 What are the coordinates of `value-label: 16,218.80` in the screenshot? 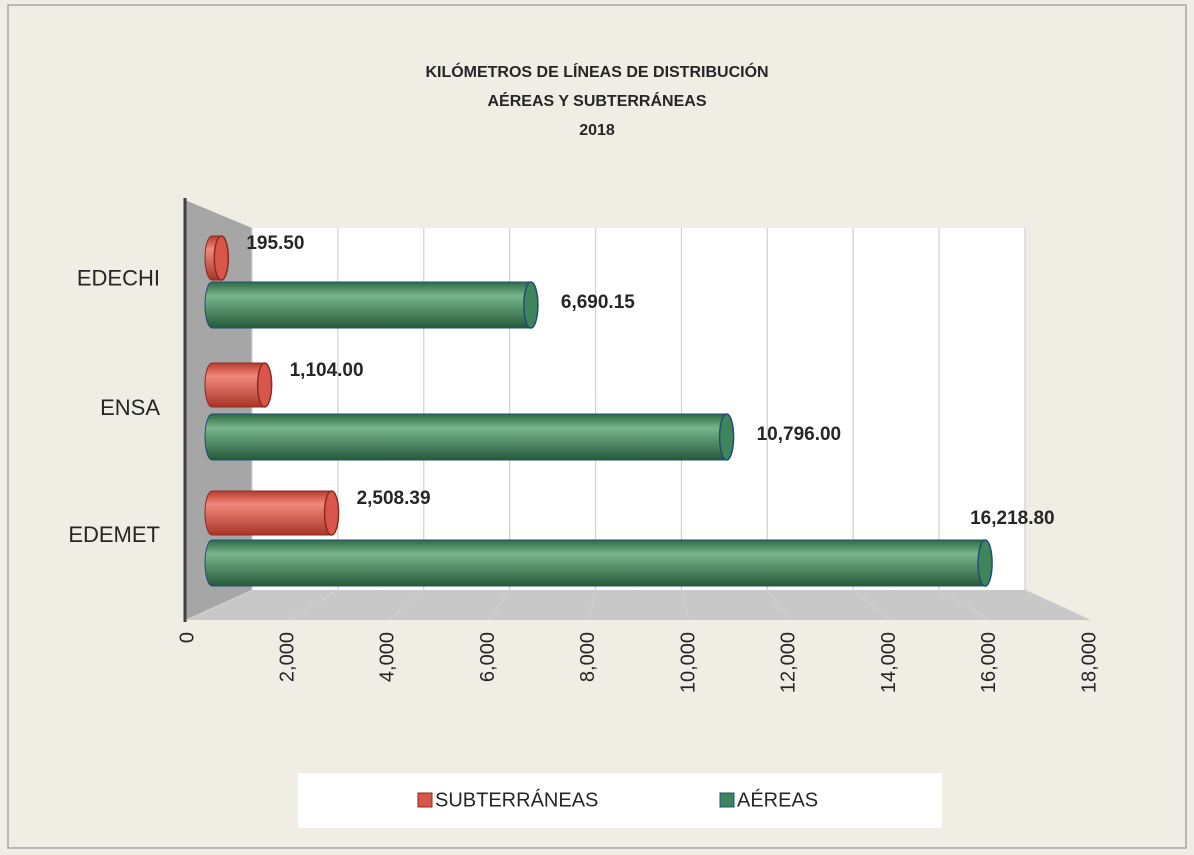 It's located at (1012, 518).